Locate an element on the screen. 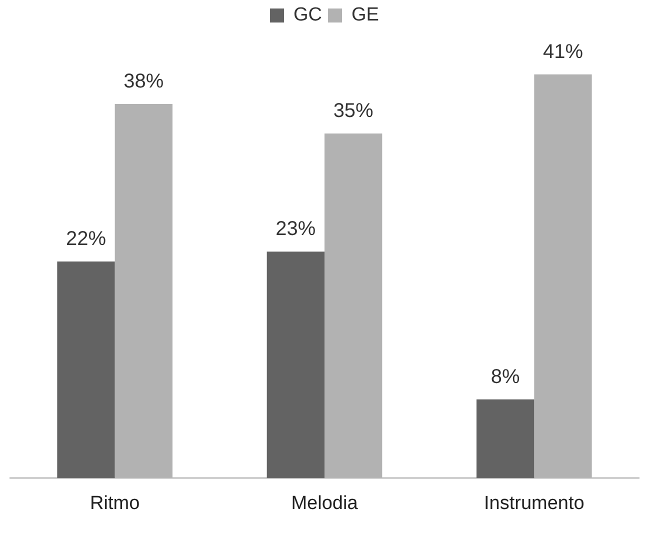 This screenshot has height=537, width=649. x-tick-label: Ritmo is located at coordinates (115, 503).